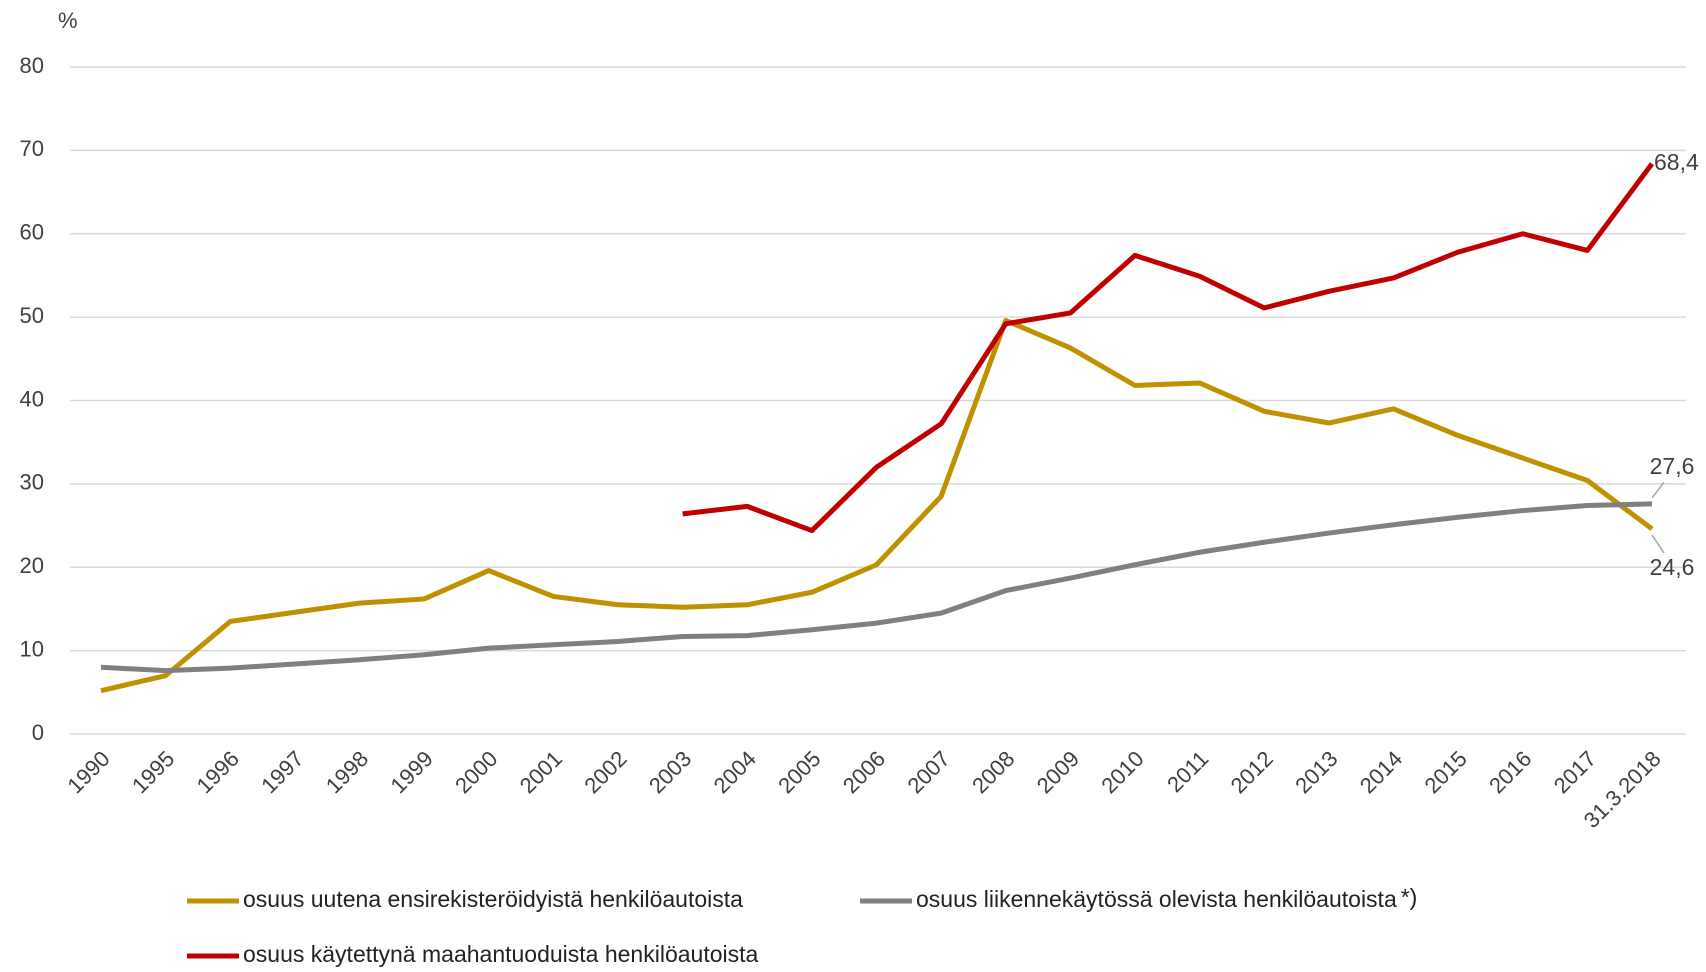 The width and height of the screenshot is (1706, 972). Describe the element at coordinates (32, 148) in the screenshot. I see `y-tick-label: 70` at that location.